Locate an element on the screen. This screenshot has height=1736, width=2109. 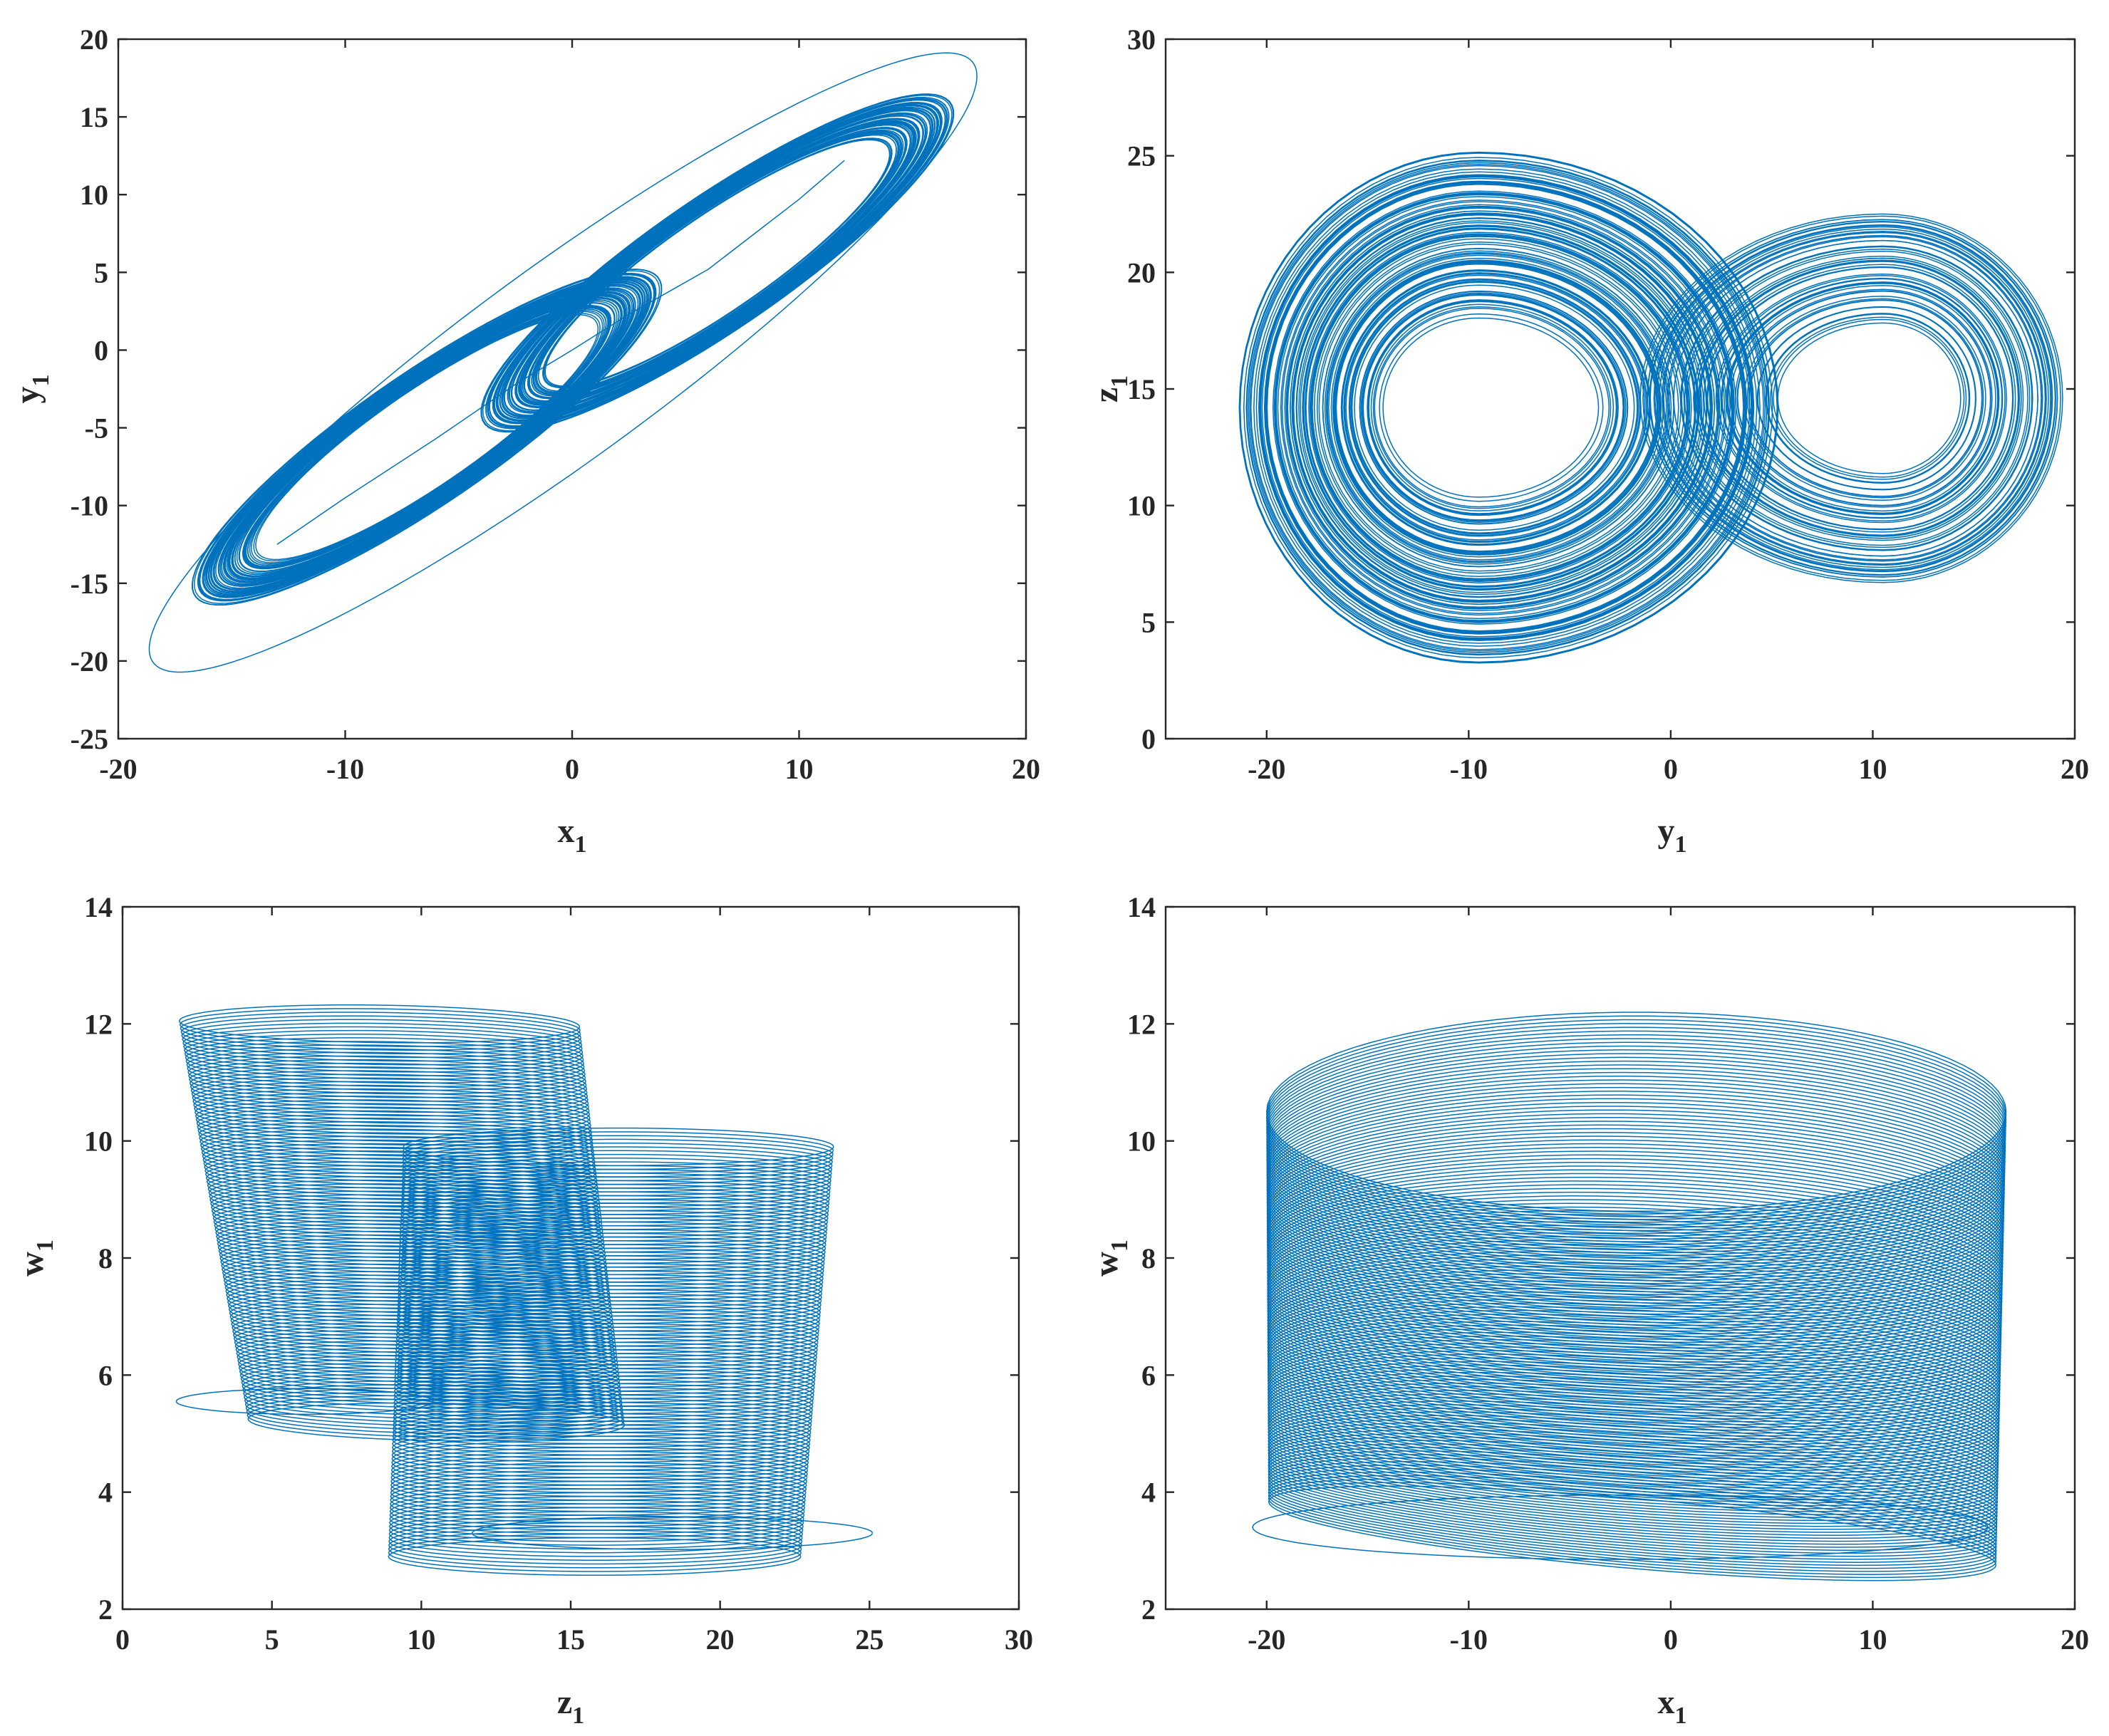
x-axis-label-base: x is located at coordinates (566, 831).